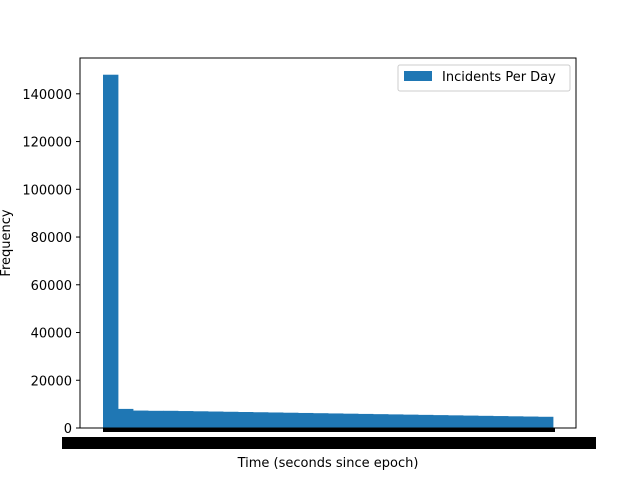 The image size is (640, 480). What do you see at coordinates (328, 463) in the screenshot?
I see `x-axis-label: Time (seconds since epoch)` at bounding box center [328, 463].